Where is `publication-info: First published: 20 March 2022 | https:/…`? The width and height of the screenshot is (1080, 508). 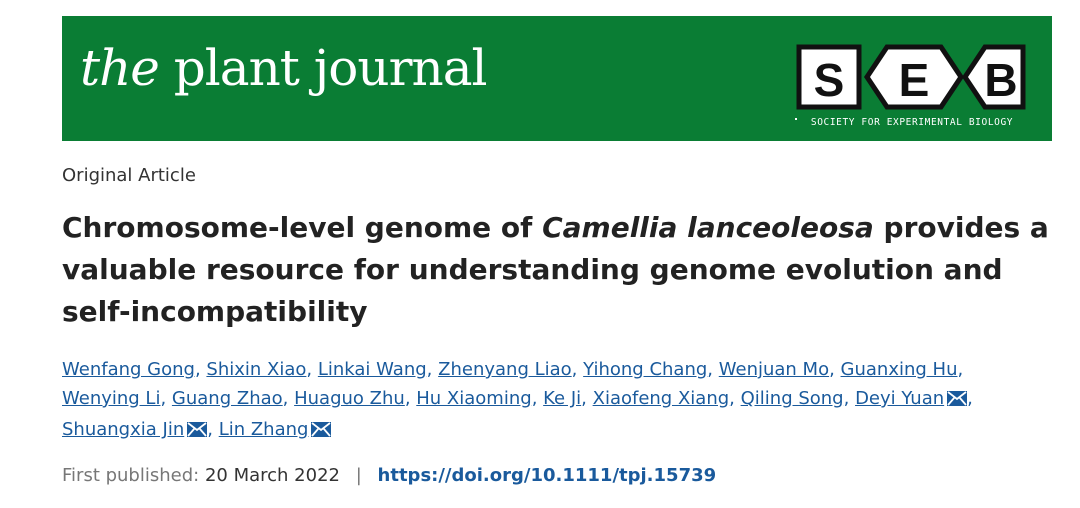
publication-info: First published: 20 March 2022 | https:/… is located at coordinates (389, 476).